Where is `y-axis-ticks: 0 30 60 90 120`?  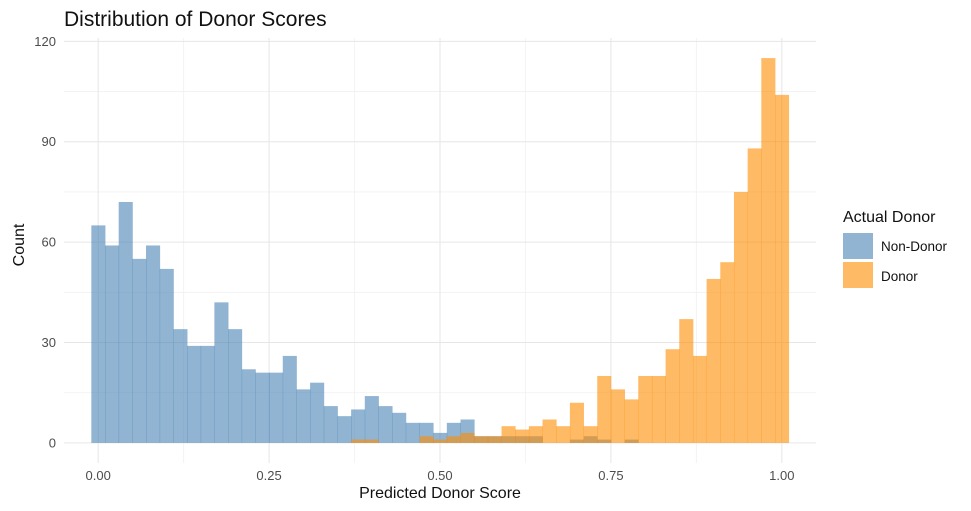
y-axis-ticks: 0 30 60 90 120 is located at coordinates (45, 242).